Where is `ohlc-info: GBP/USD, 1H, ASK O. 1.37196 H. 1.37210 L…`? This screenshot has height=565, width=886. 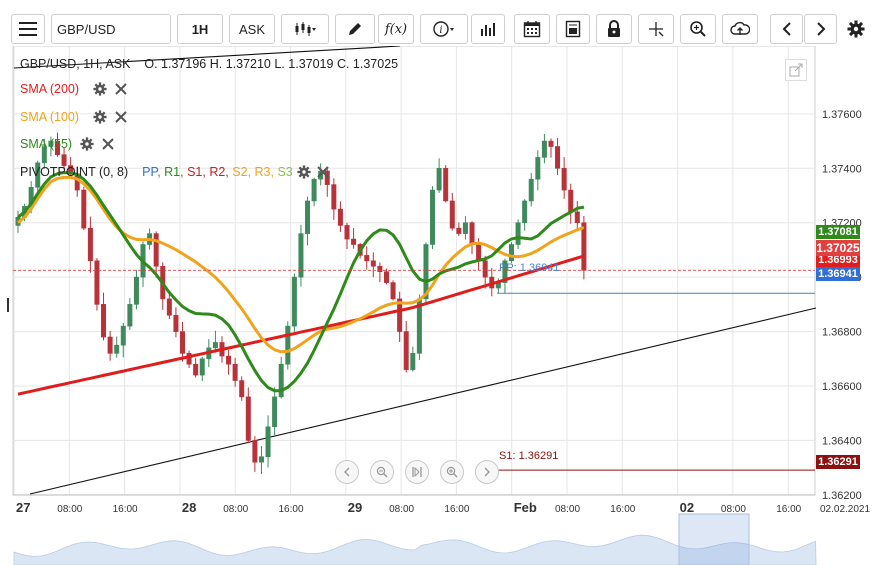
ohlc-info: GBP/USD, 1H, ASK O. 1.37196 H. 1.37210 L… is located at coordinates (209, 64).